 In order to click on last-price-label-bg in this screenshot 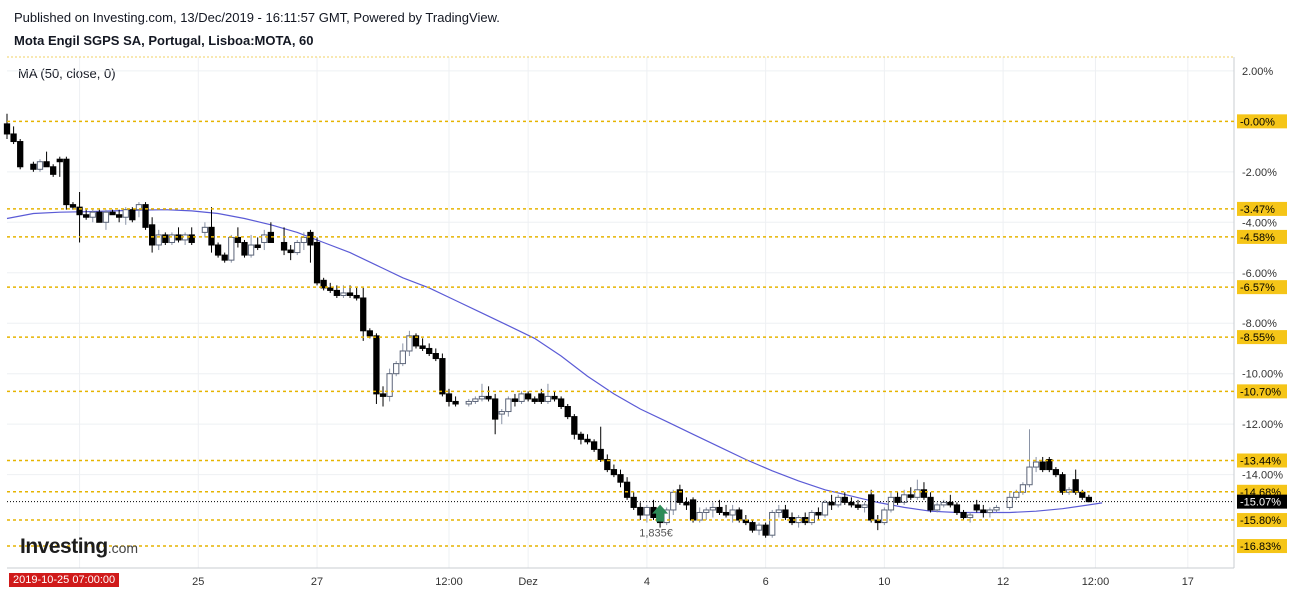, I will do `click(1262, 501)`.